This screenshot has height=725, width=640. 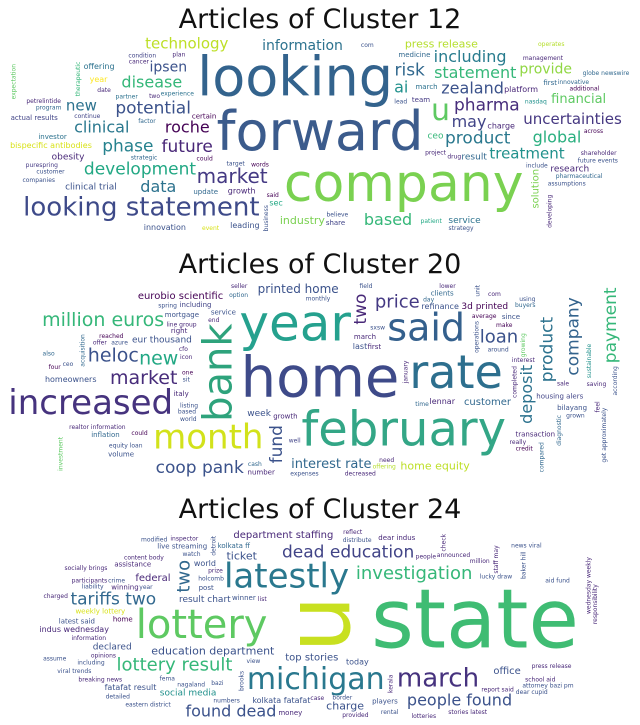 What do you see at coordinates (147, 121) in the screenshot?
I see `cloud-word: factor` at bounding box center [147, 121].